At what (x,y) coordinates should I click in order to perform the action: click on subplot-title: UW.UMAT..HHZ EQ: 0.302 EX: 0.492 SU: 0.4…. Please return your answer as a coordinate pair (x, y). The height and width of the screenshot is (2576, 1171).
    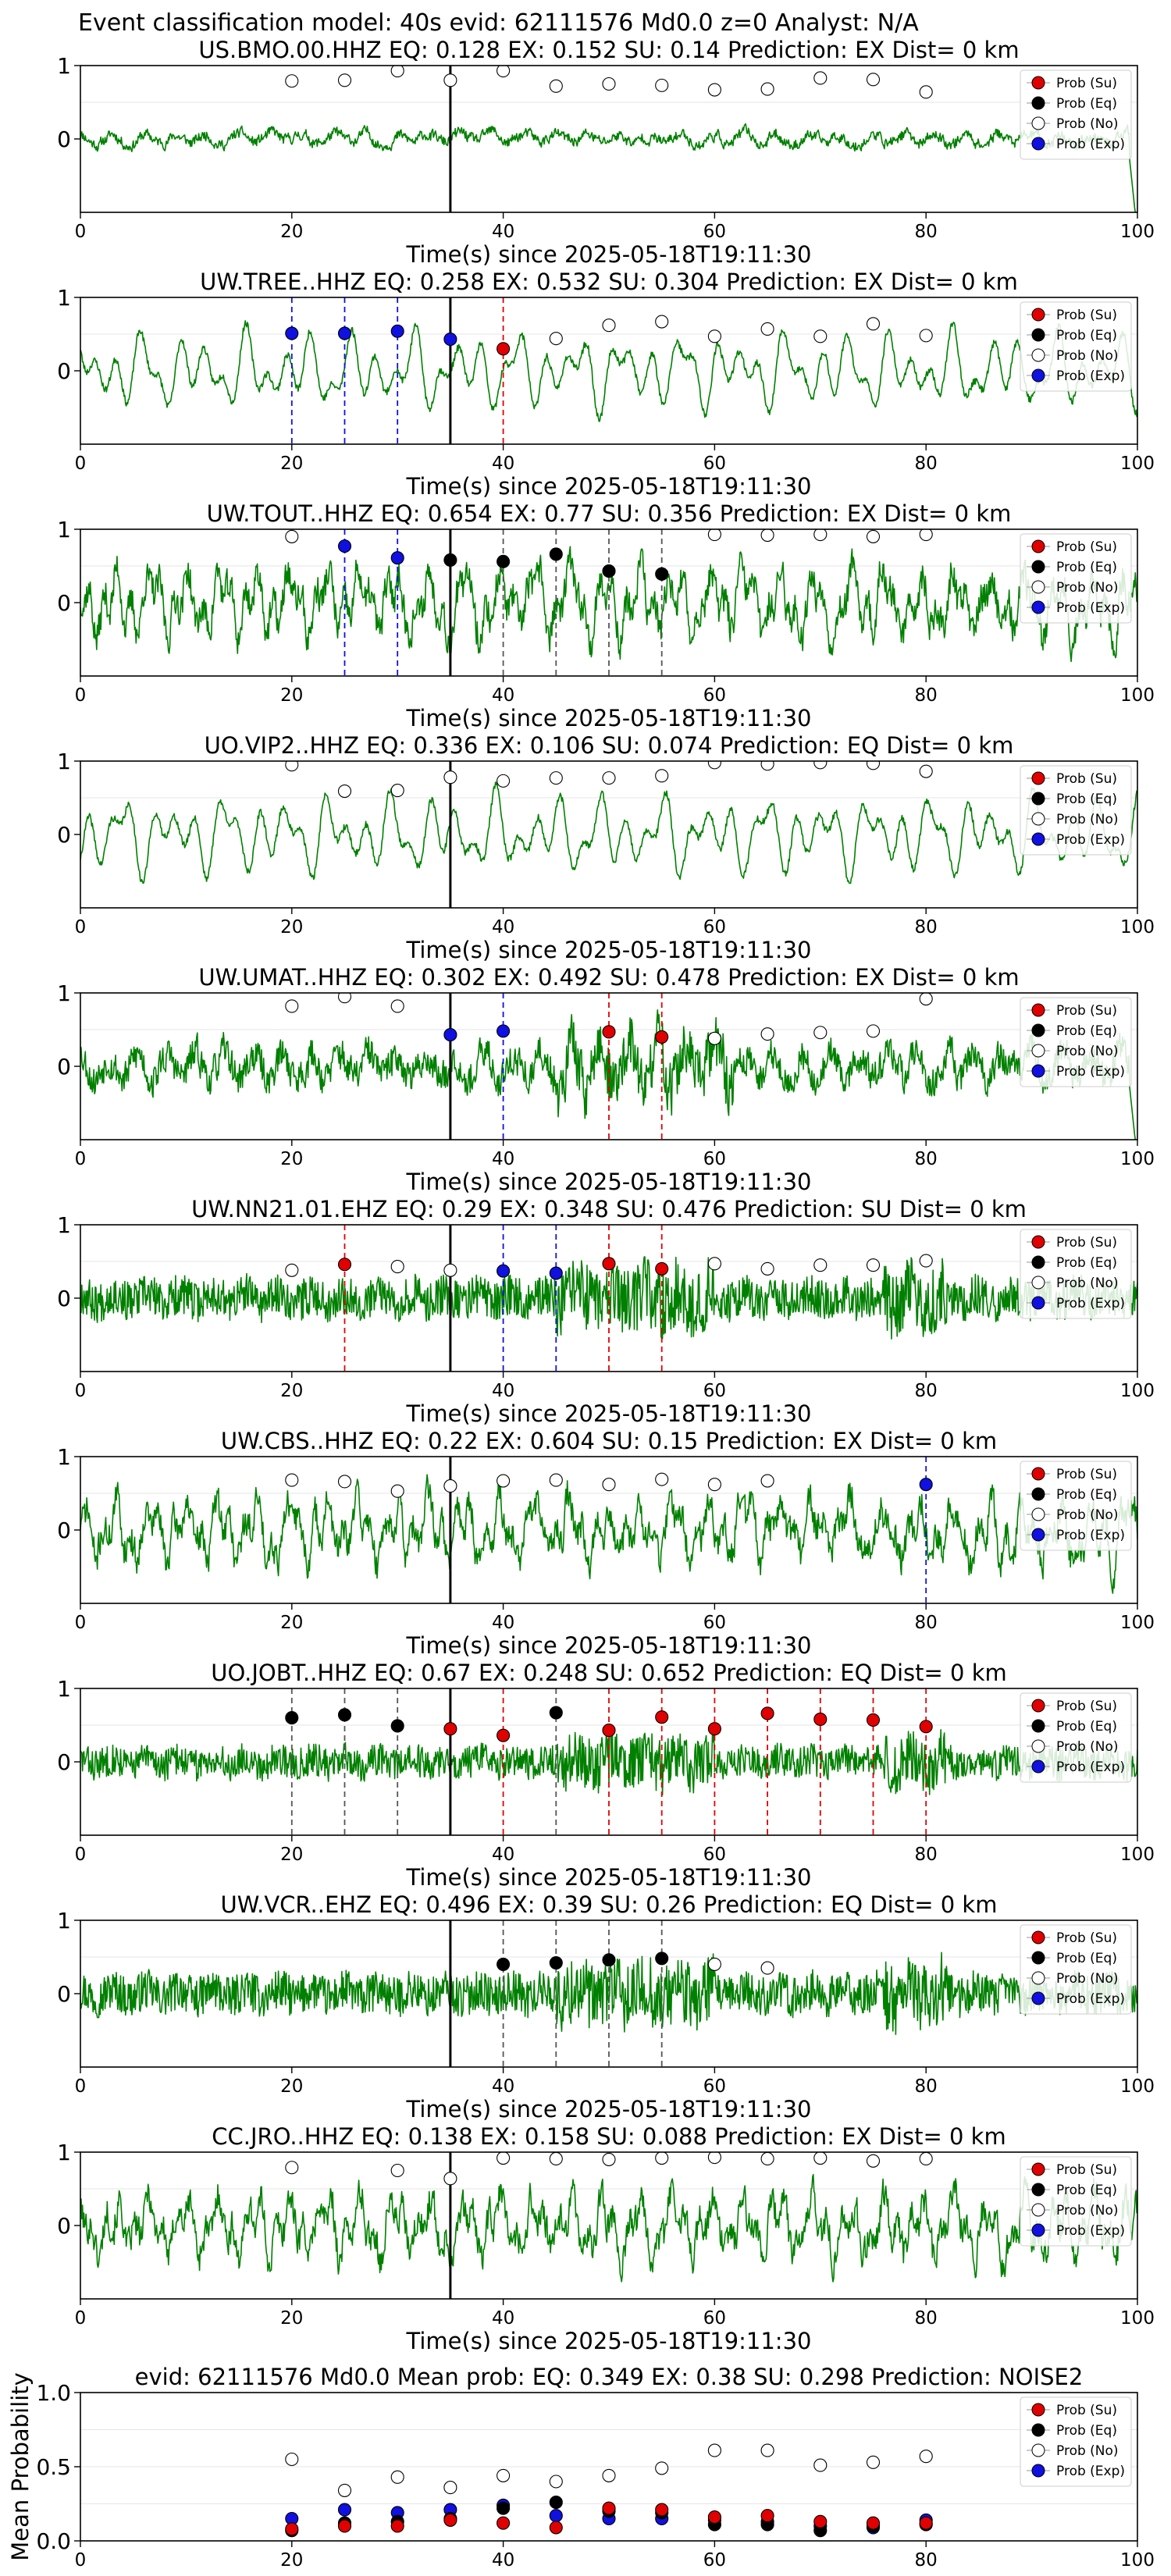
    Looking at the image, I should click on (608, 978).